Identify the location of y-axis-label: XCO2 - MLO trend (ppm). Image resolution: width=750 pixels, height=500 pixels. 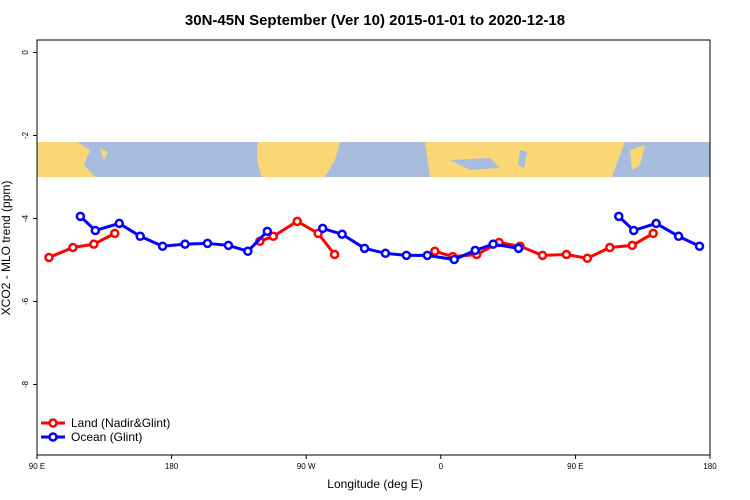
(6, 248).